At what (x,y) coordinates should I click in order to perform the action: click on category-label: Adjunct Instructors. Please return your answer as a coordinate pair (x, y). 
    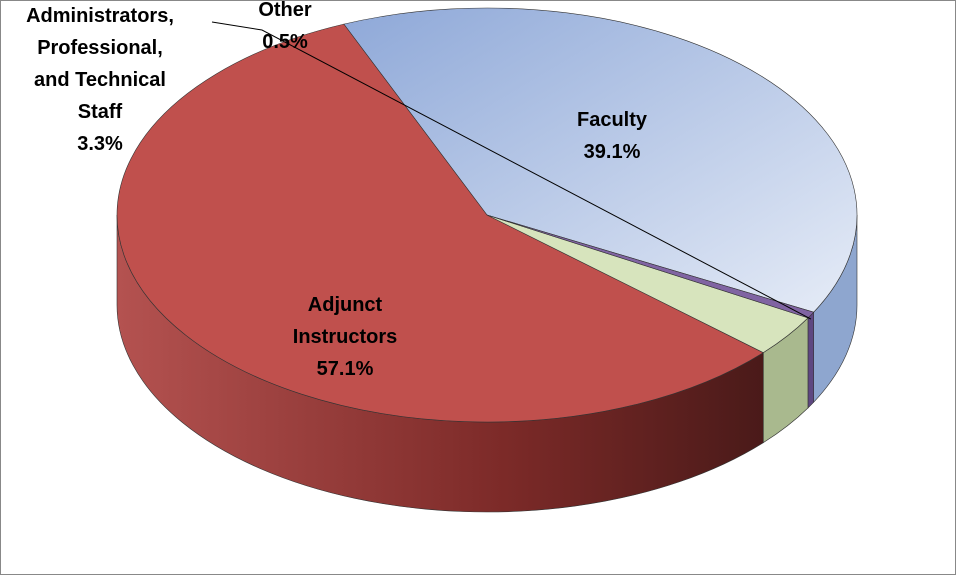
    Looking at the image, I should click on (345, 321).